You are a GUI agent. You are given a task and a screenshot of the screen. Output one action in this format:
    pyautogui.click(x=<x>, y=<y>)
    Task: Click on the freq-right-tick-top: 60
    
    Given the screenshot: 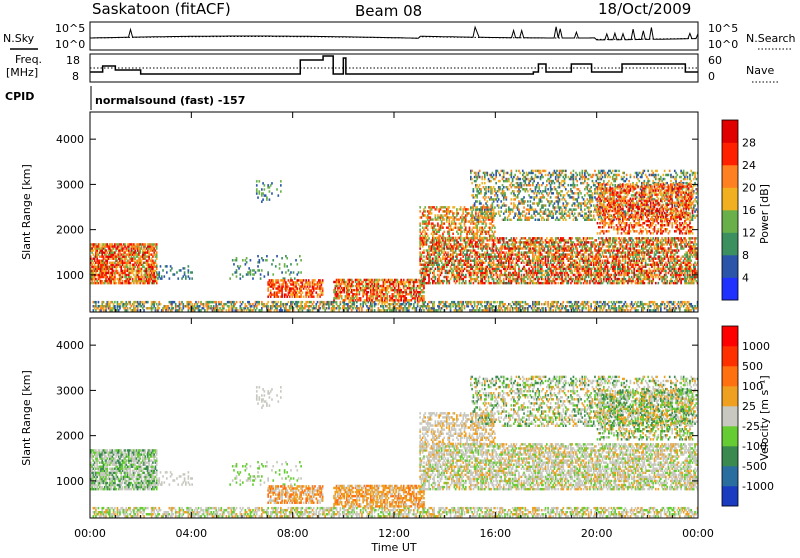 What is the action you would take?
    pyautogui.click(x=715, y=60)
    